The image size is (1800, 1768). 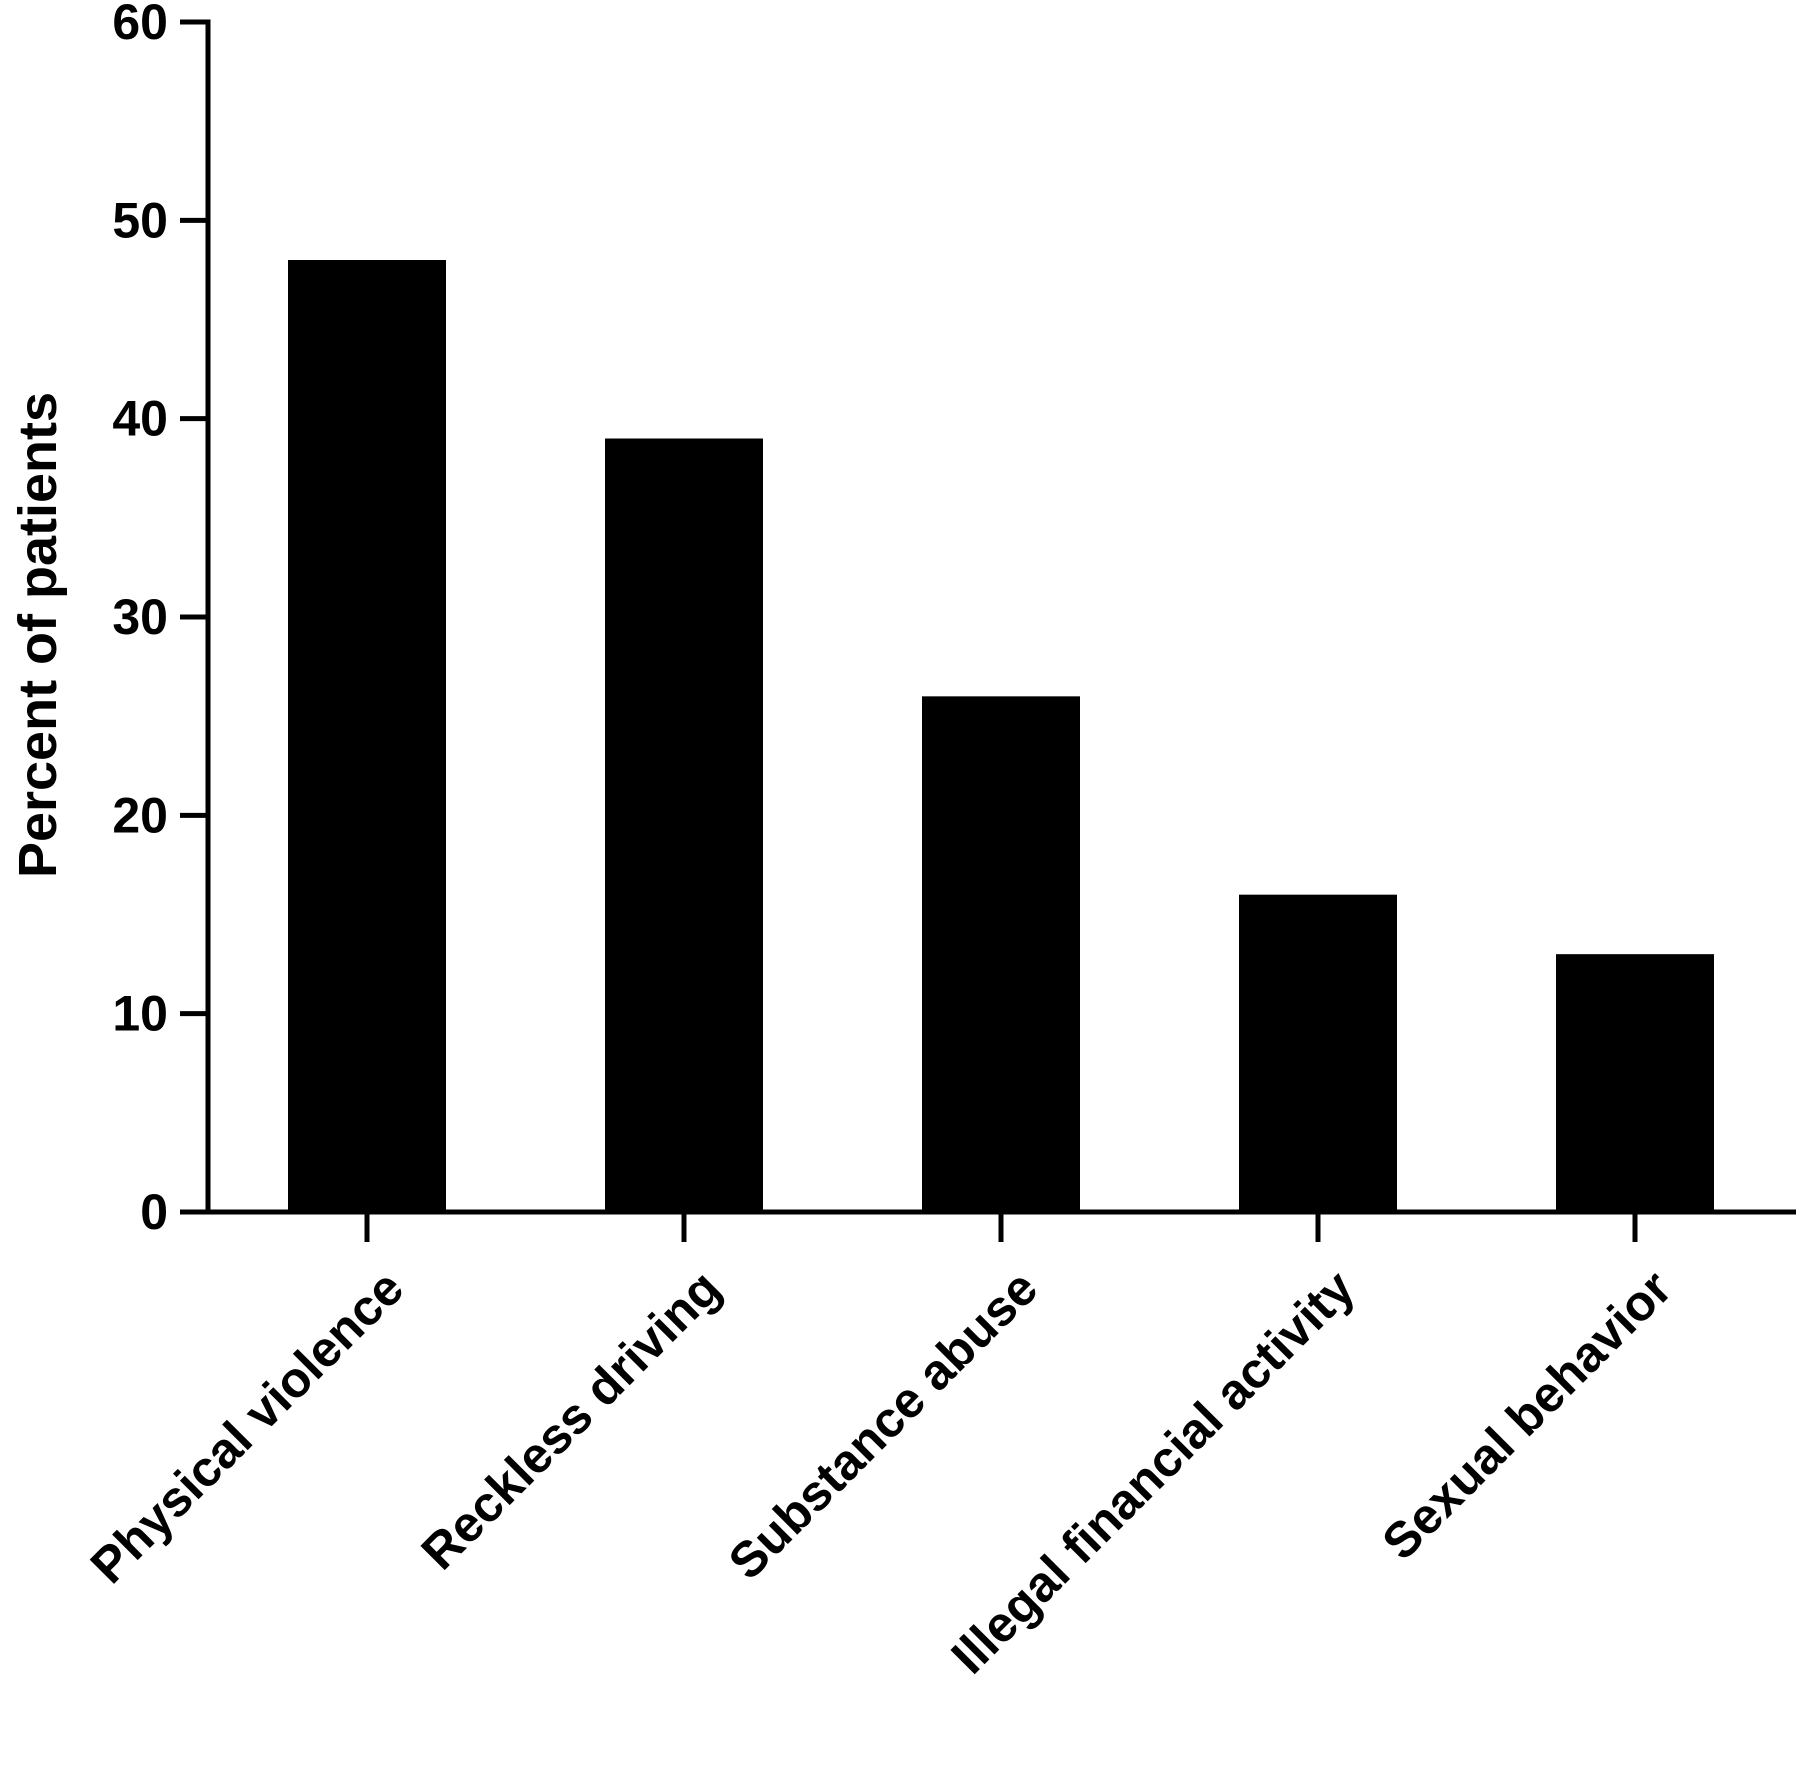 I want to click on x-tick-label-5: Sexual behavior, so click(x=1526, y=1415).